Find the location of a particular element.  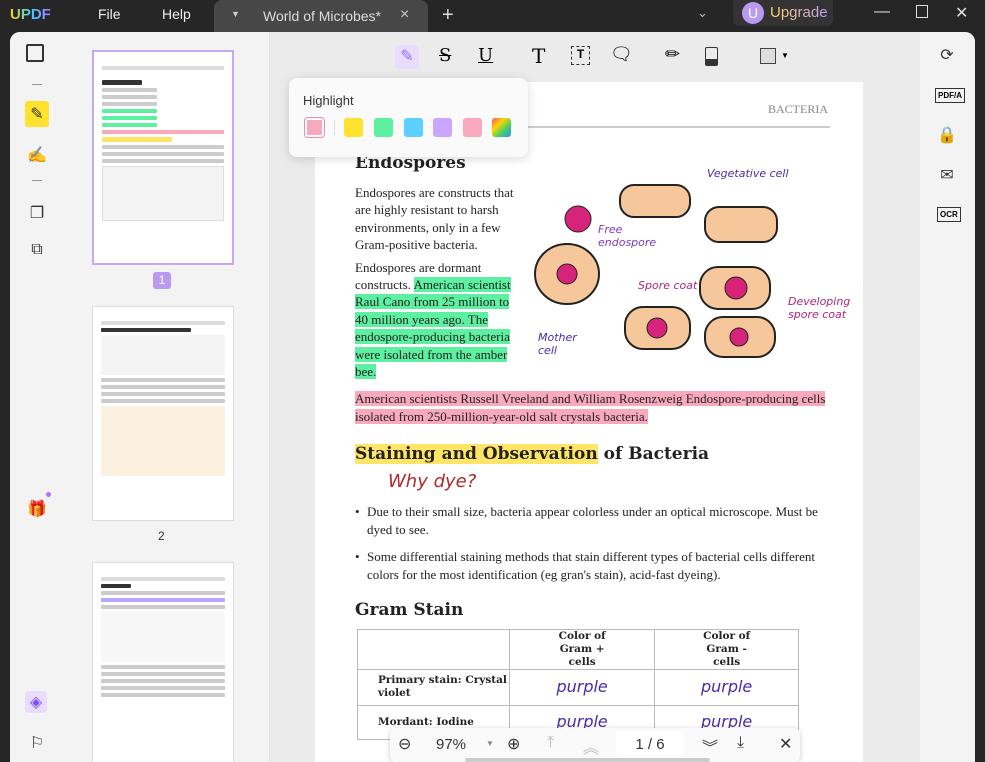

comment-mode-icon: ✎ is located at coordinates (37, 114).